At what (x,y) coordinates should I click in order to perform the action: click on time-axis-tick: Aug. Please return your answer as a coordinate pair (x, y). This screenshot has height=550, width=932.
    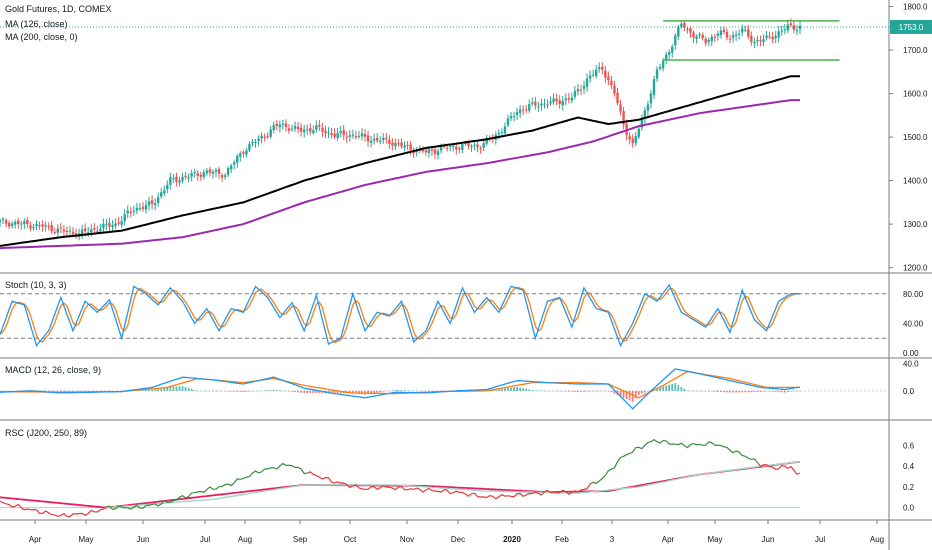
    Looking at the image, I should click on (877, 539).